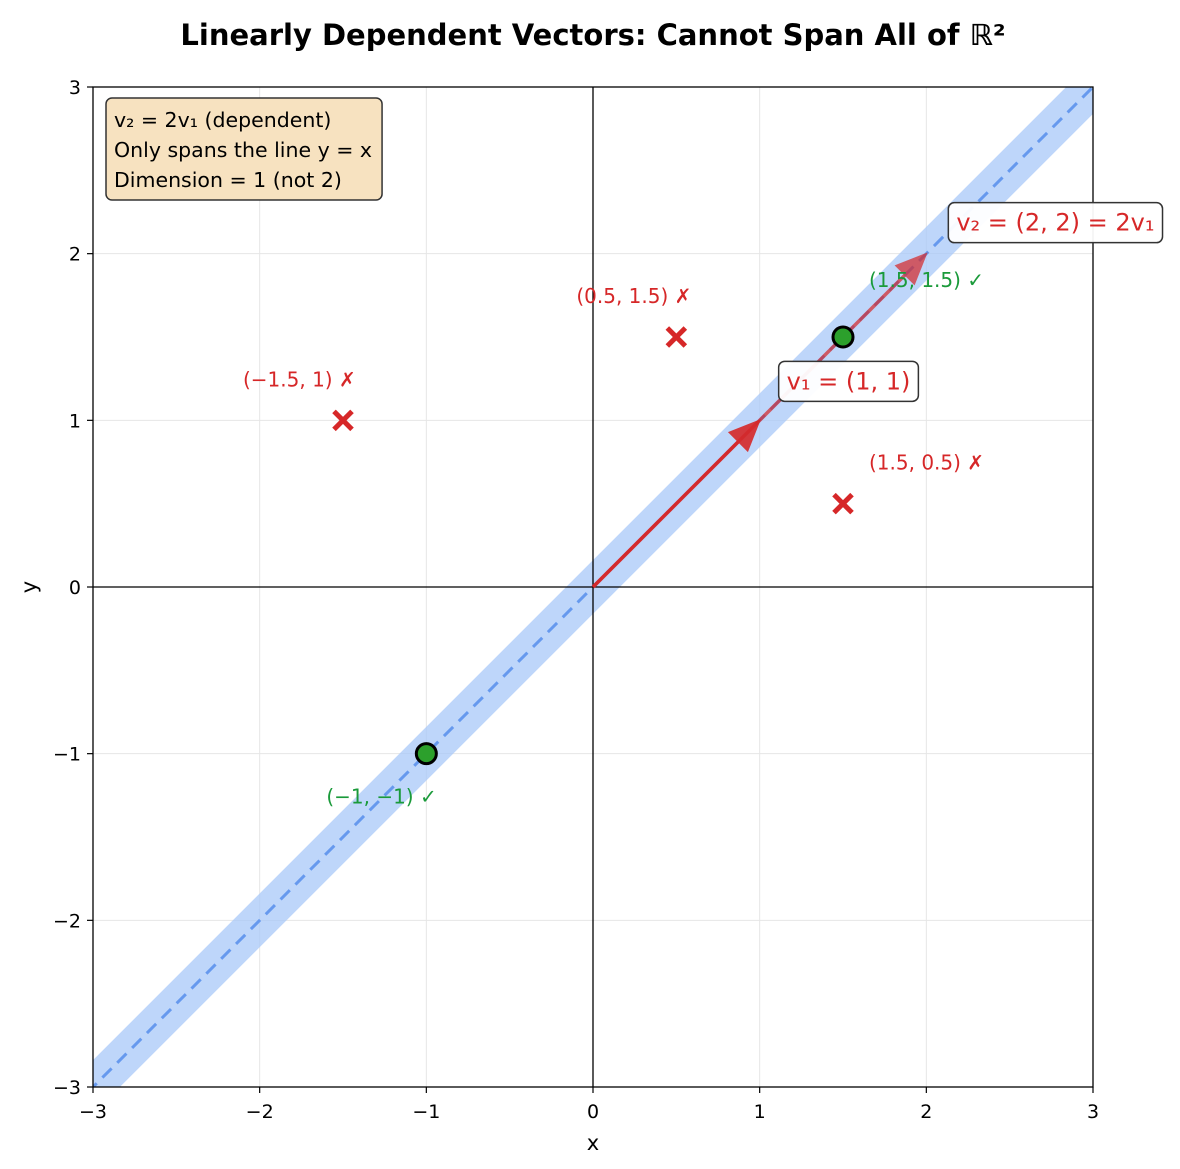  I want to click on vector-group, so click(759, 420).